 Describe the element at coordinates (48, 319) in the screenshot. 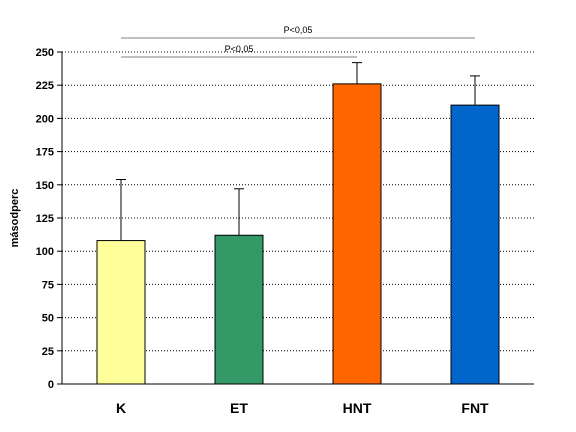

I see `y-tick-label-50: 50` at that location.